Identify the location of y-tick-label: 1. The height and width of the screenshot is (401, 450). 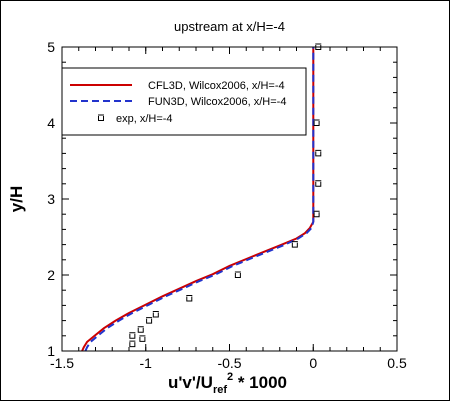
(51, 351).